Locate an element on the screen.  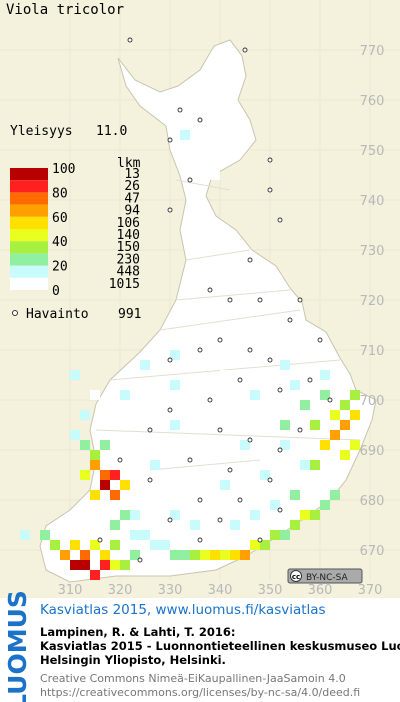
legend-label: 0 is located at coordinates (56, 291).